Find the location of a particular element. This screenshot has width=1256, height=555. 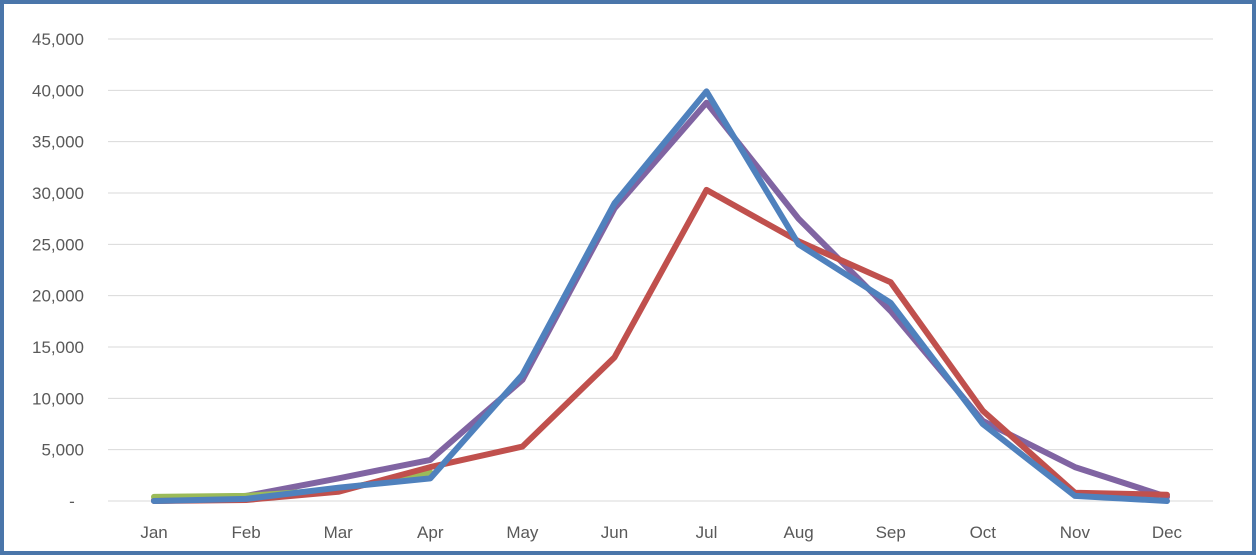

y-tick-label: 40,000 is located at coordinates (58, 90).